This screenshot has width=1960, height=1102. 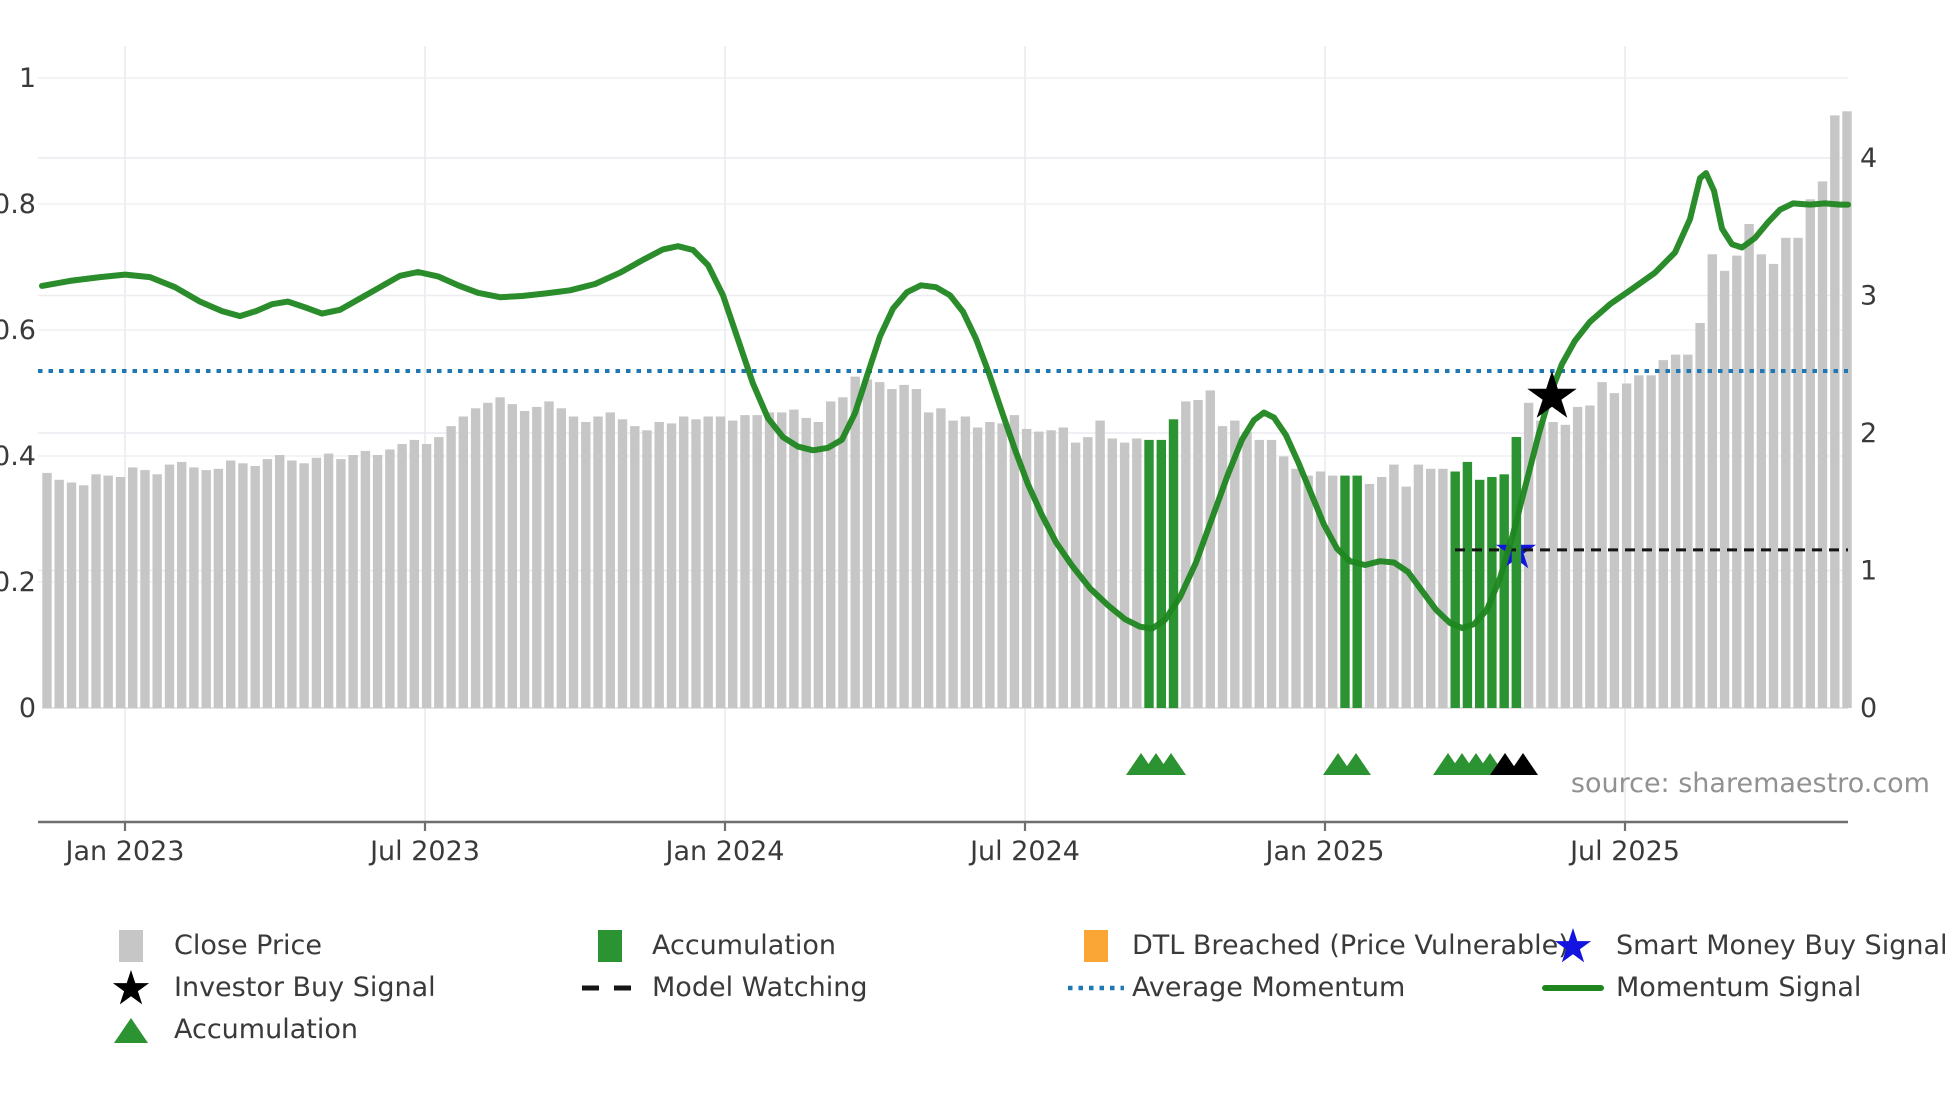 What do you see at coordinates (1523, 764) in the screenshot?
I see `black-triangle` at bounding box center [1523, 764].